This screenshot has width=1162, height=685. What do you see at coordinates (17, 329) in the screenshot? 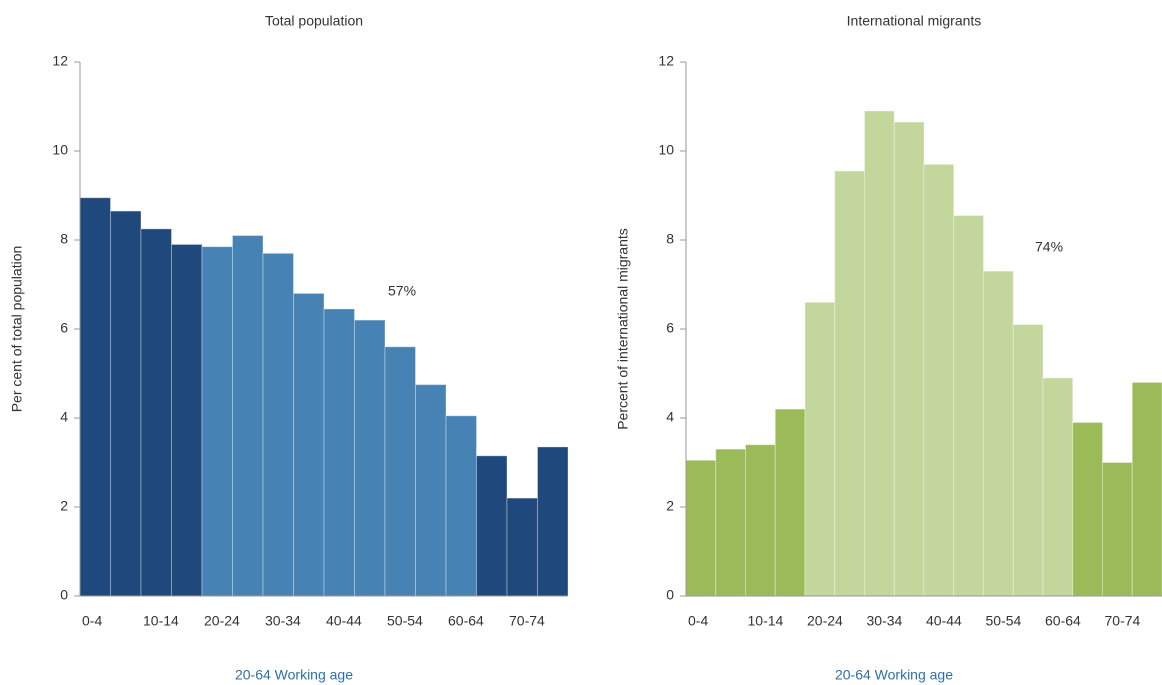
I see `y-axis-label: Per cent of total population` at bounding box center [17, 329].